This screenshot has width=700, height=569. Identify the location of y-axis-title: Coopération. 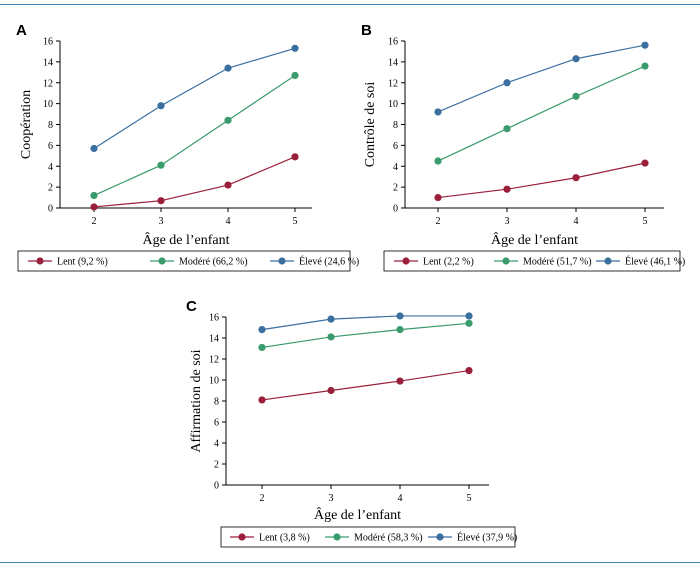
(26, 124).